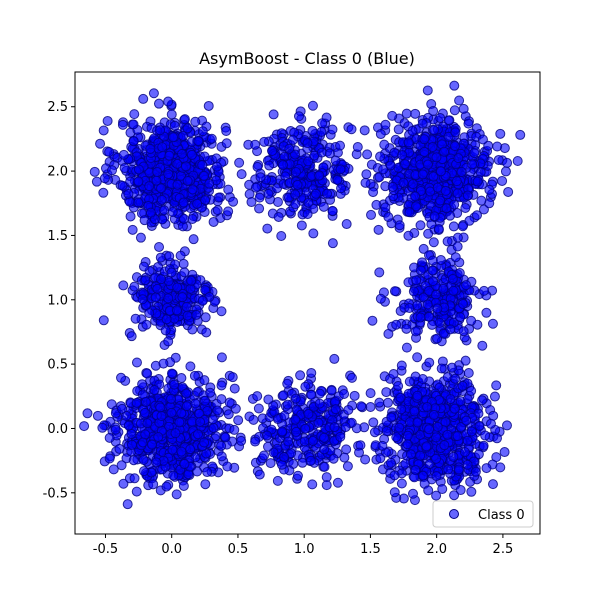 This screenshot has height=600, width=600. Describe the element at coordinates (238, 549) in the screenshot. I see `x-tick-label: 0.5` at that location.